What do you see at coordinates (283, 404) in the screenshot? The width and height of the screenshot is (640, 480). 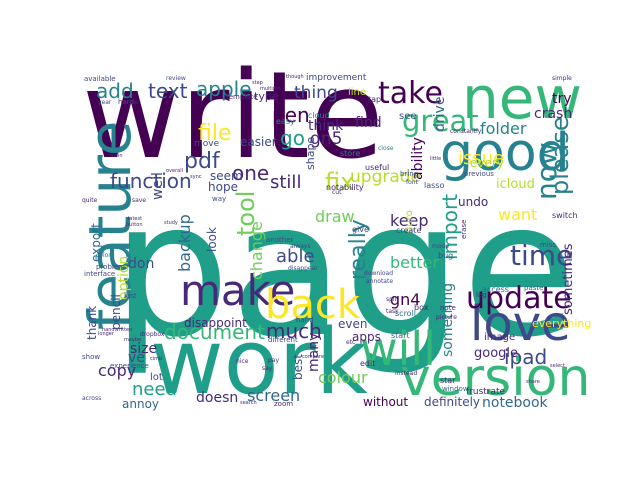 I see `word-zoom: zoom` at bounding box center [283, 404].